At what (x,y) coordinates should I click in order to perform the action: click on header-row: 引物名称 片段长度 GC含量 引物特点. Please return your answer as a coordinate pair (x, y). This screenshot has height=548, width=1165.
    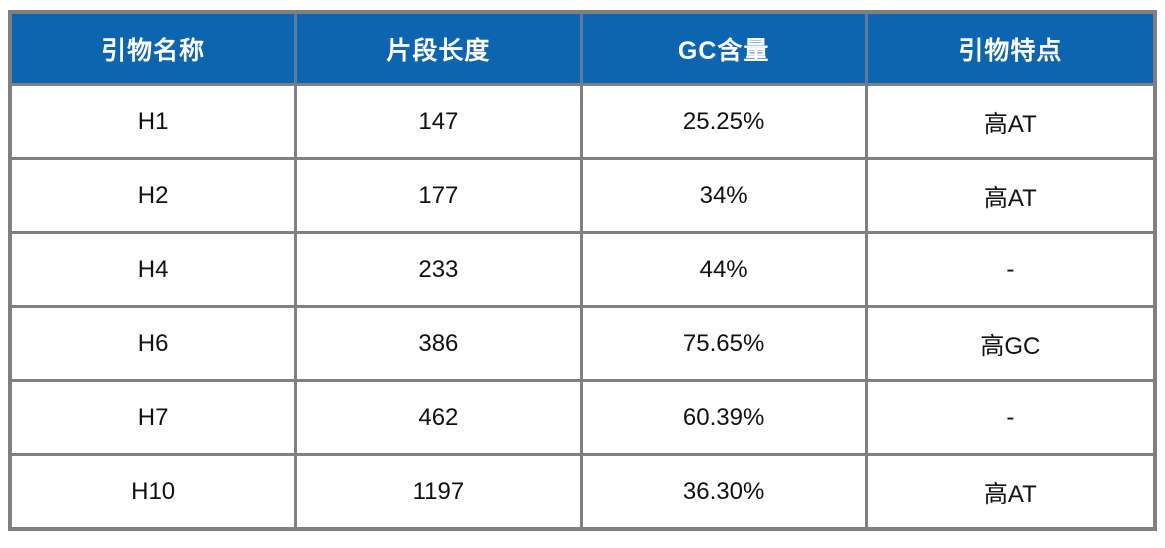
    Looking at the image, I should click on (582, 50).